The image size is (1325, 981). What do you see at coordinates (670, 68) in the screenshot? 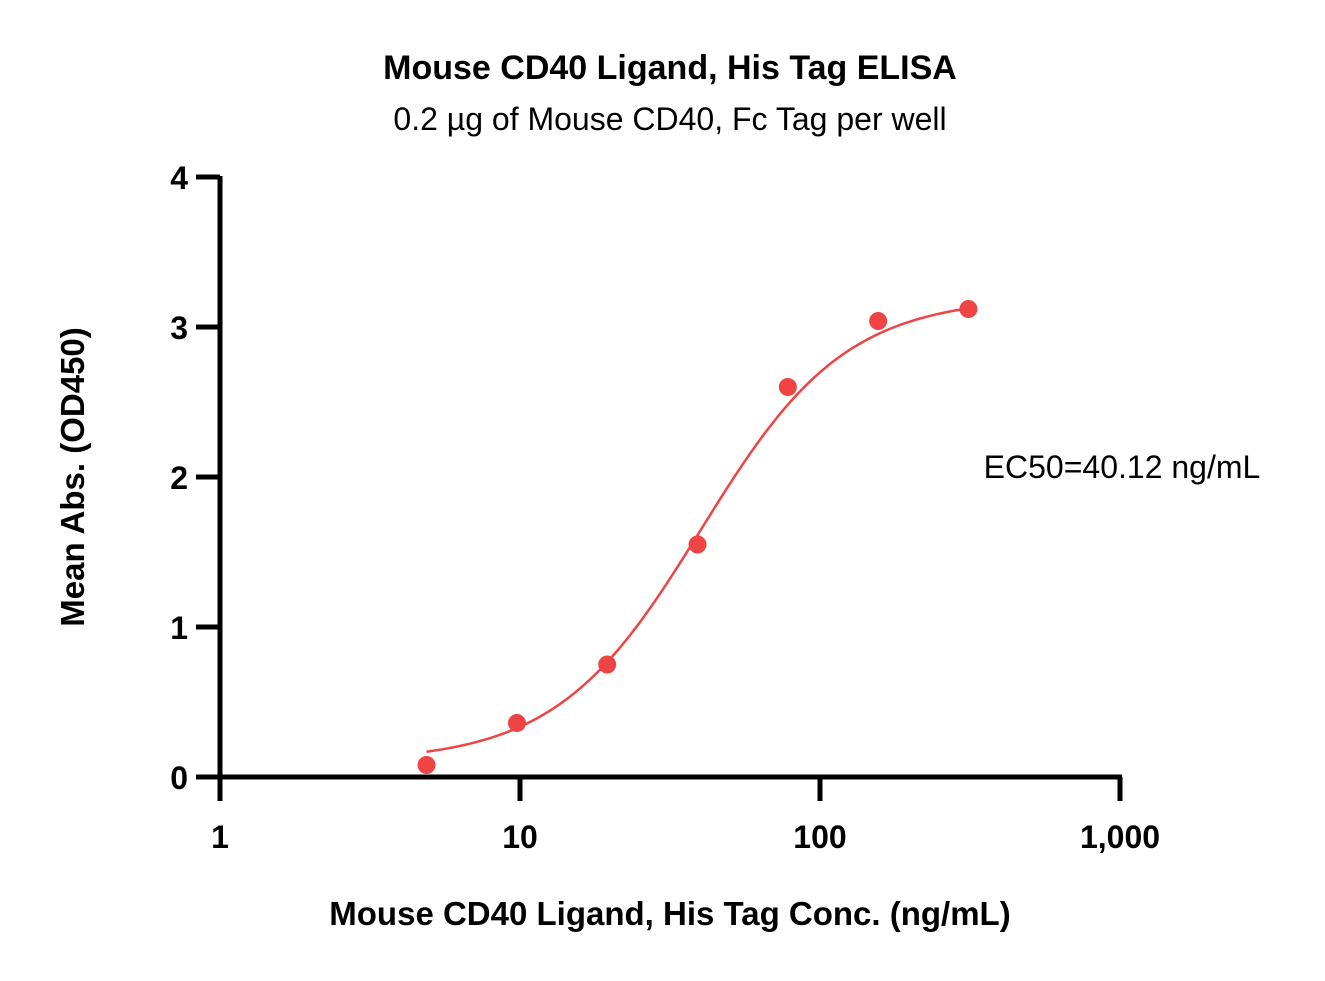
I see `chart-title: Mouse CD40 Ligand, His Tag ELISA` at bounding box center [670, 68].